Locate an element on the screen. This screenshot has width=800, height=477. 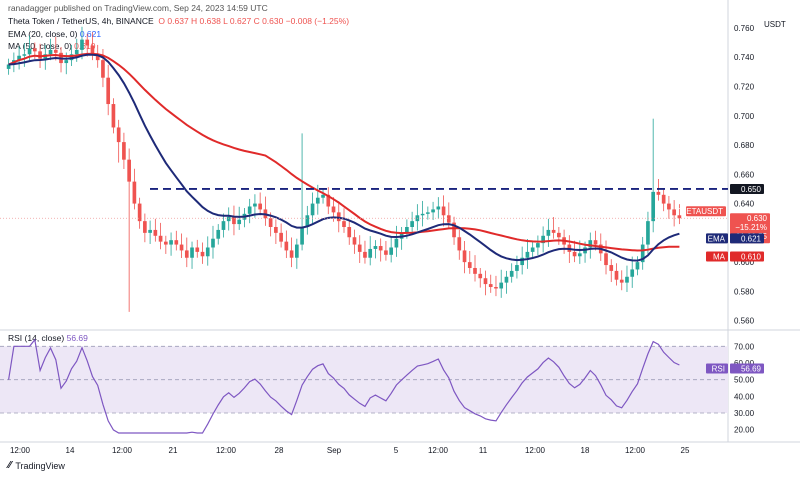
time-axis-label: Sep is located at coordinates (334, 450).